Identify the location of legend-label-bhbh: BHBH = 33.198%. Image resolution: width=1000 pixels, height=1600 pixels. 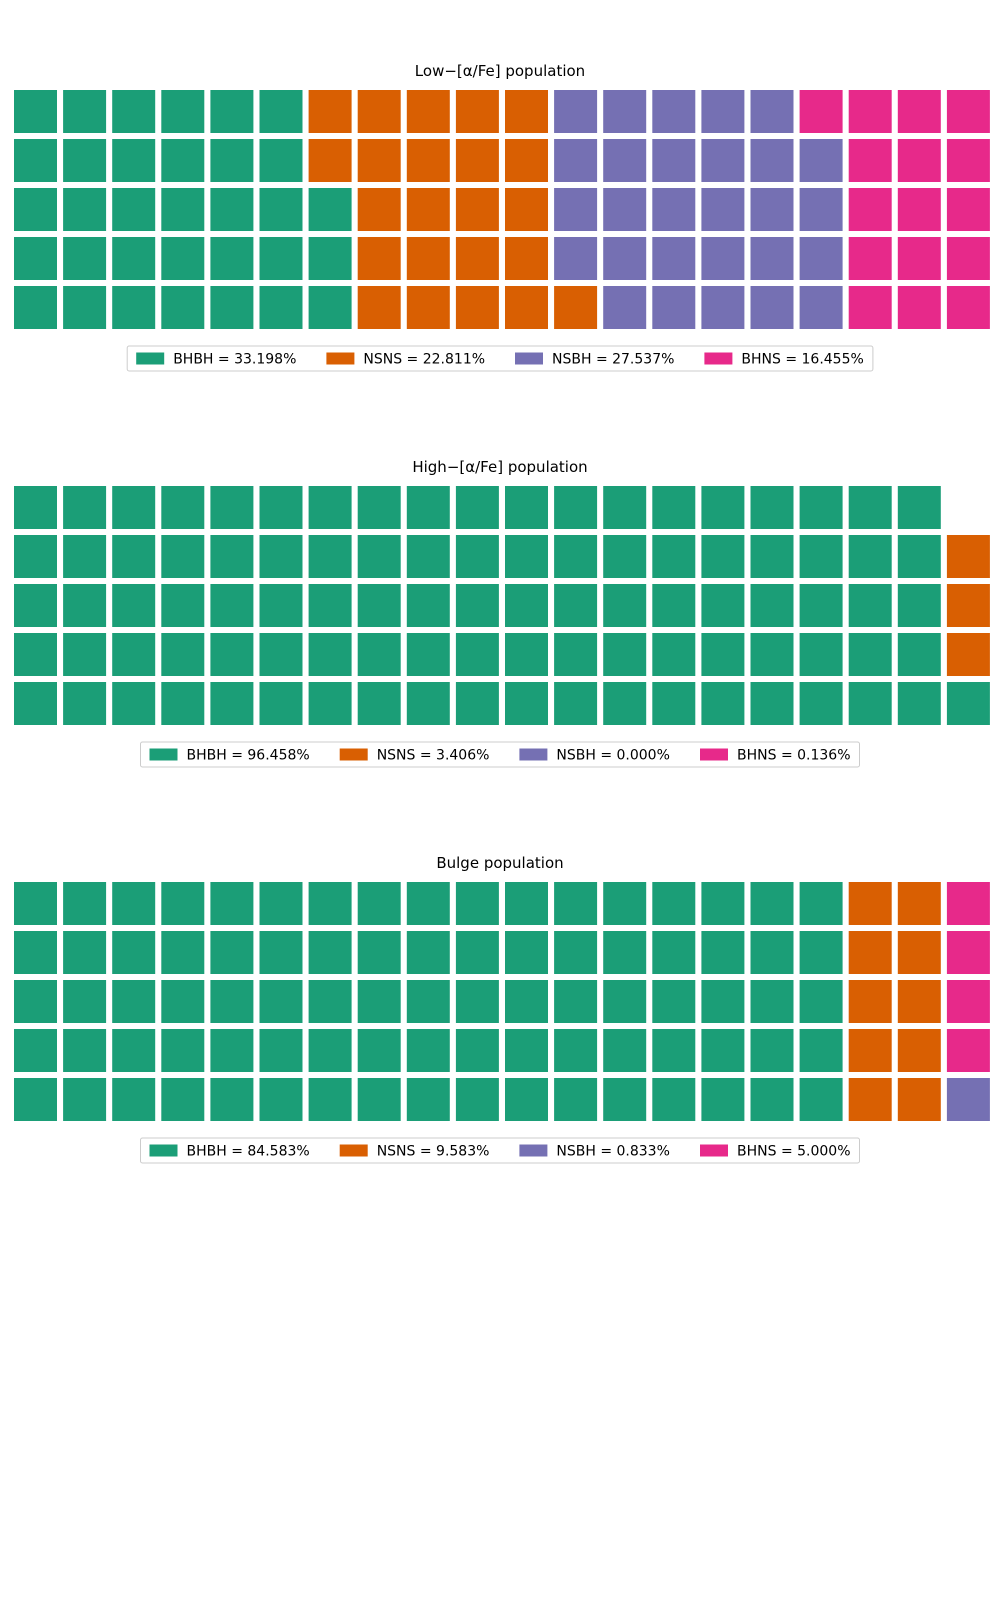
(234, 360).